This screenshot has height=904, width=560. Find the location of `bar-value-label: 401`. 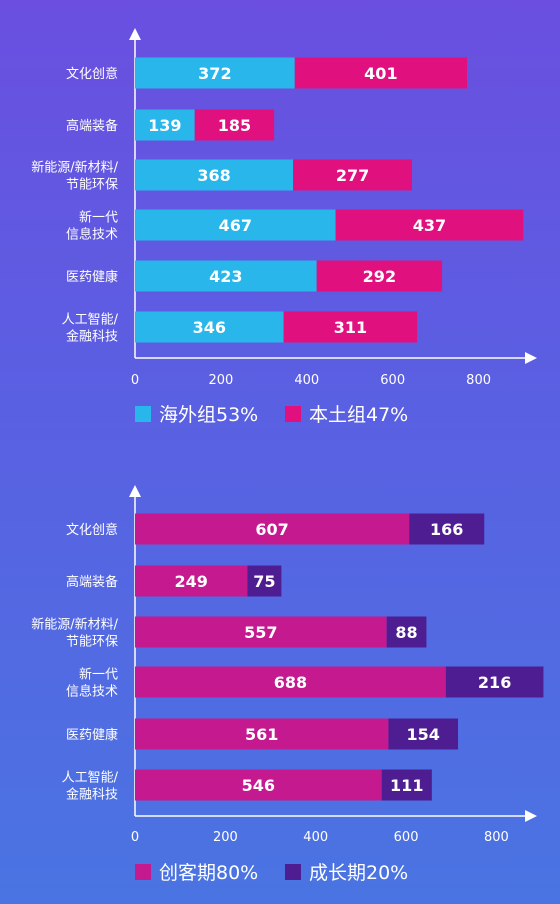

bar-value-label: 401 is located at coordinates (380, 73).